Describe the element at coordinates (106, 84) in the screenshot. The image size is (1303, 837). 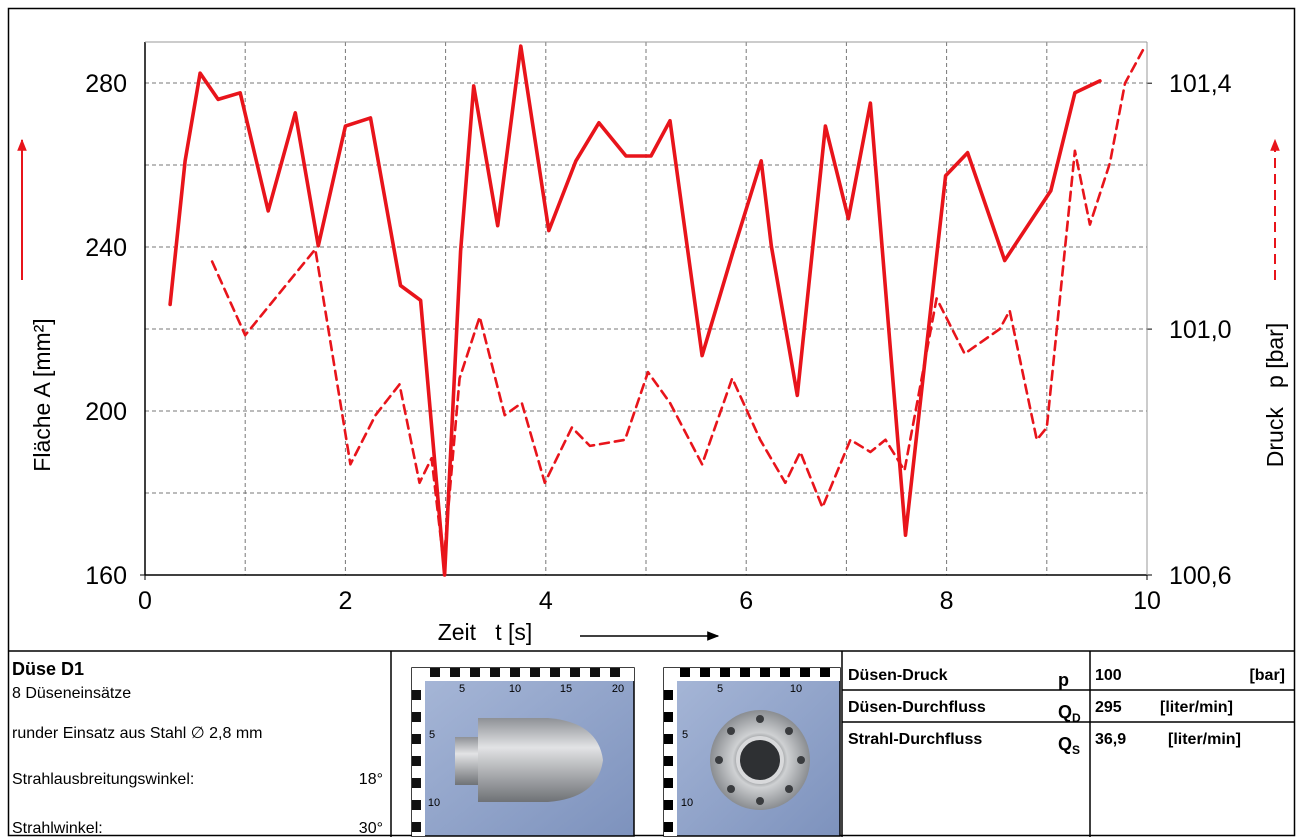
I see `y-tick-label: 280` at that location.